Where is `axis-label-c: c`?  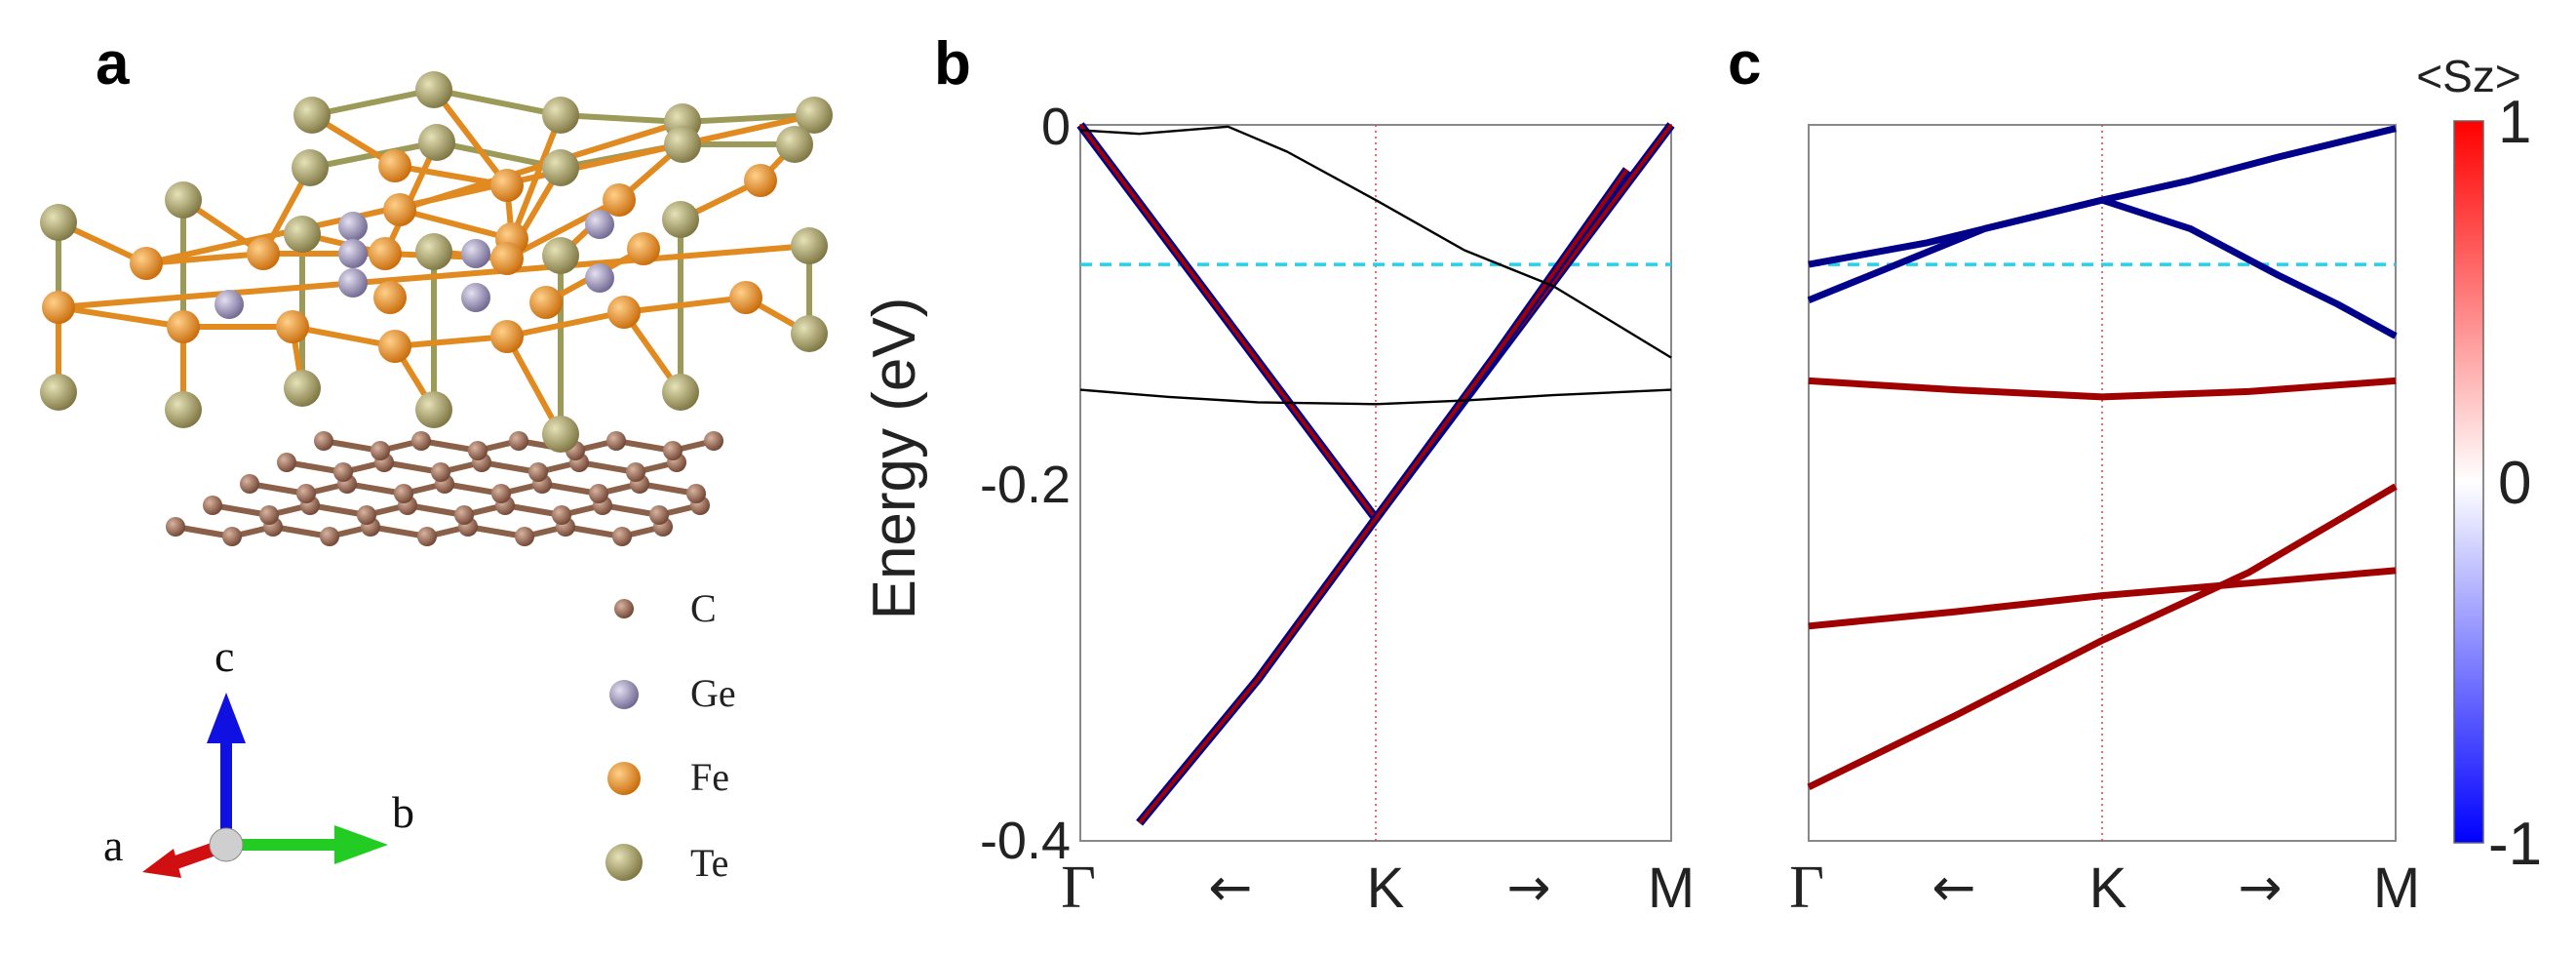 axis-label-c: c is located at coordinates (224, 656).